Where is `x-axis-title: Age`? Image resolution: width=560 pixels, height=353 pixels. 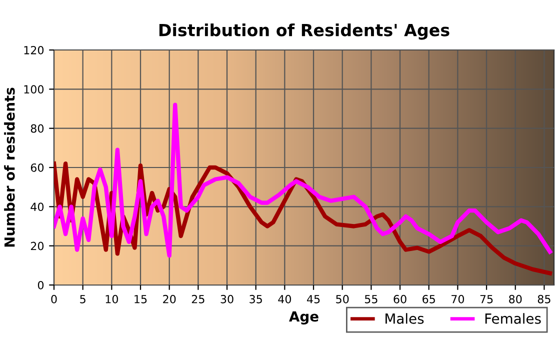 x-axis-title: Age is located at coordinates (303, 317).